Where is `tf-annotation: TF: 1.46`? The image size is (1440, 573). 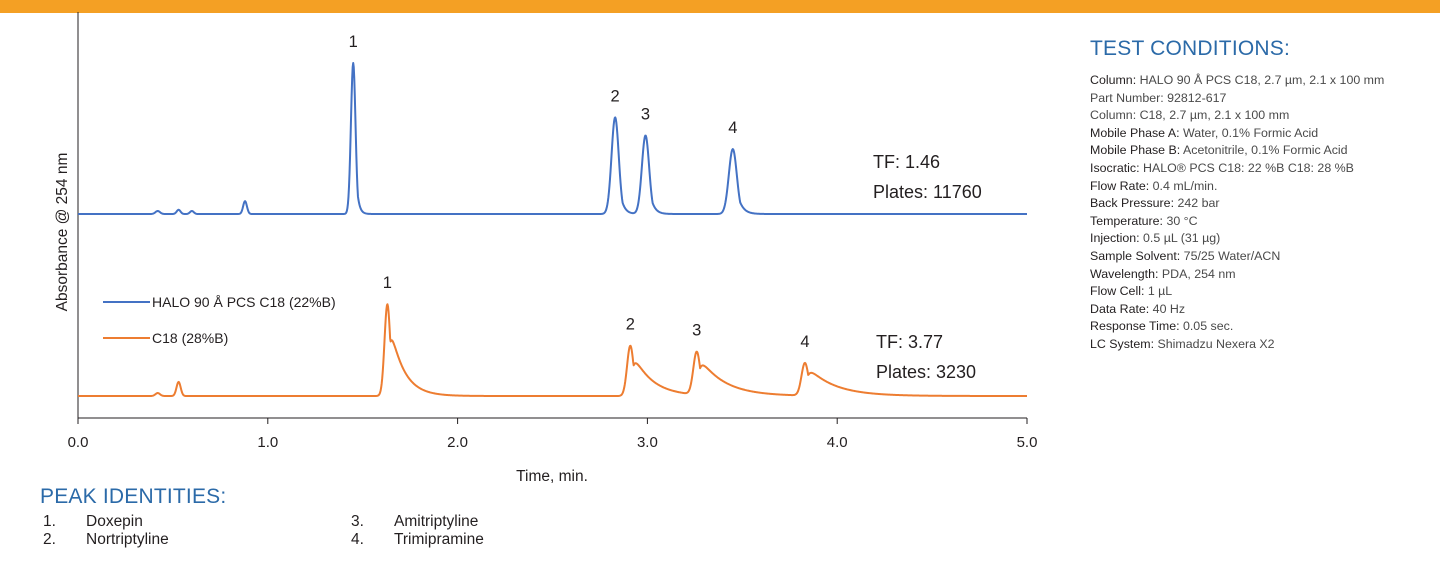
tf-annotation: TF: 1.46 is located at coordinates (906, 162).